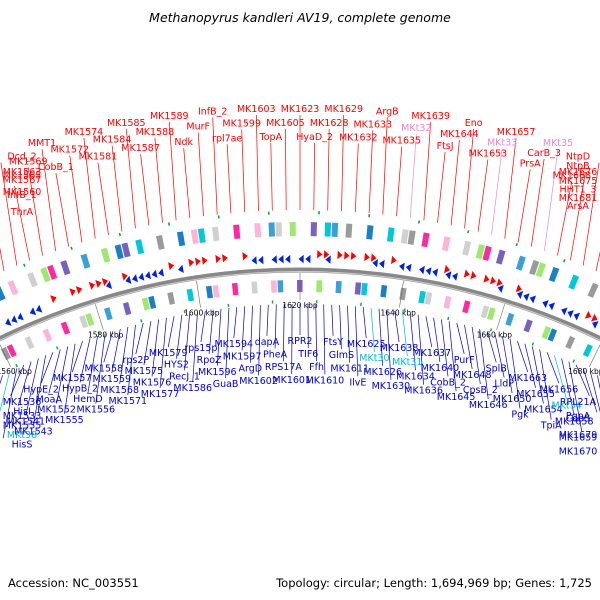 The width and height of the screenshot is (600, 600). Describe the element at coordinates (183, 142) in the screenshot. I see `gene-label: Ndk` at that location.